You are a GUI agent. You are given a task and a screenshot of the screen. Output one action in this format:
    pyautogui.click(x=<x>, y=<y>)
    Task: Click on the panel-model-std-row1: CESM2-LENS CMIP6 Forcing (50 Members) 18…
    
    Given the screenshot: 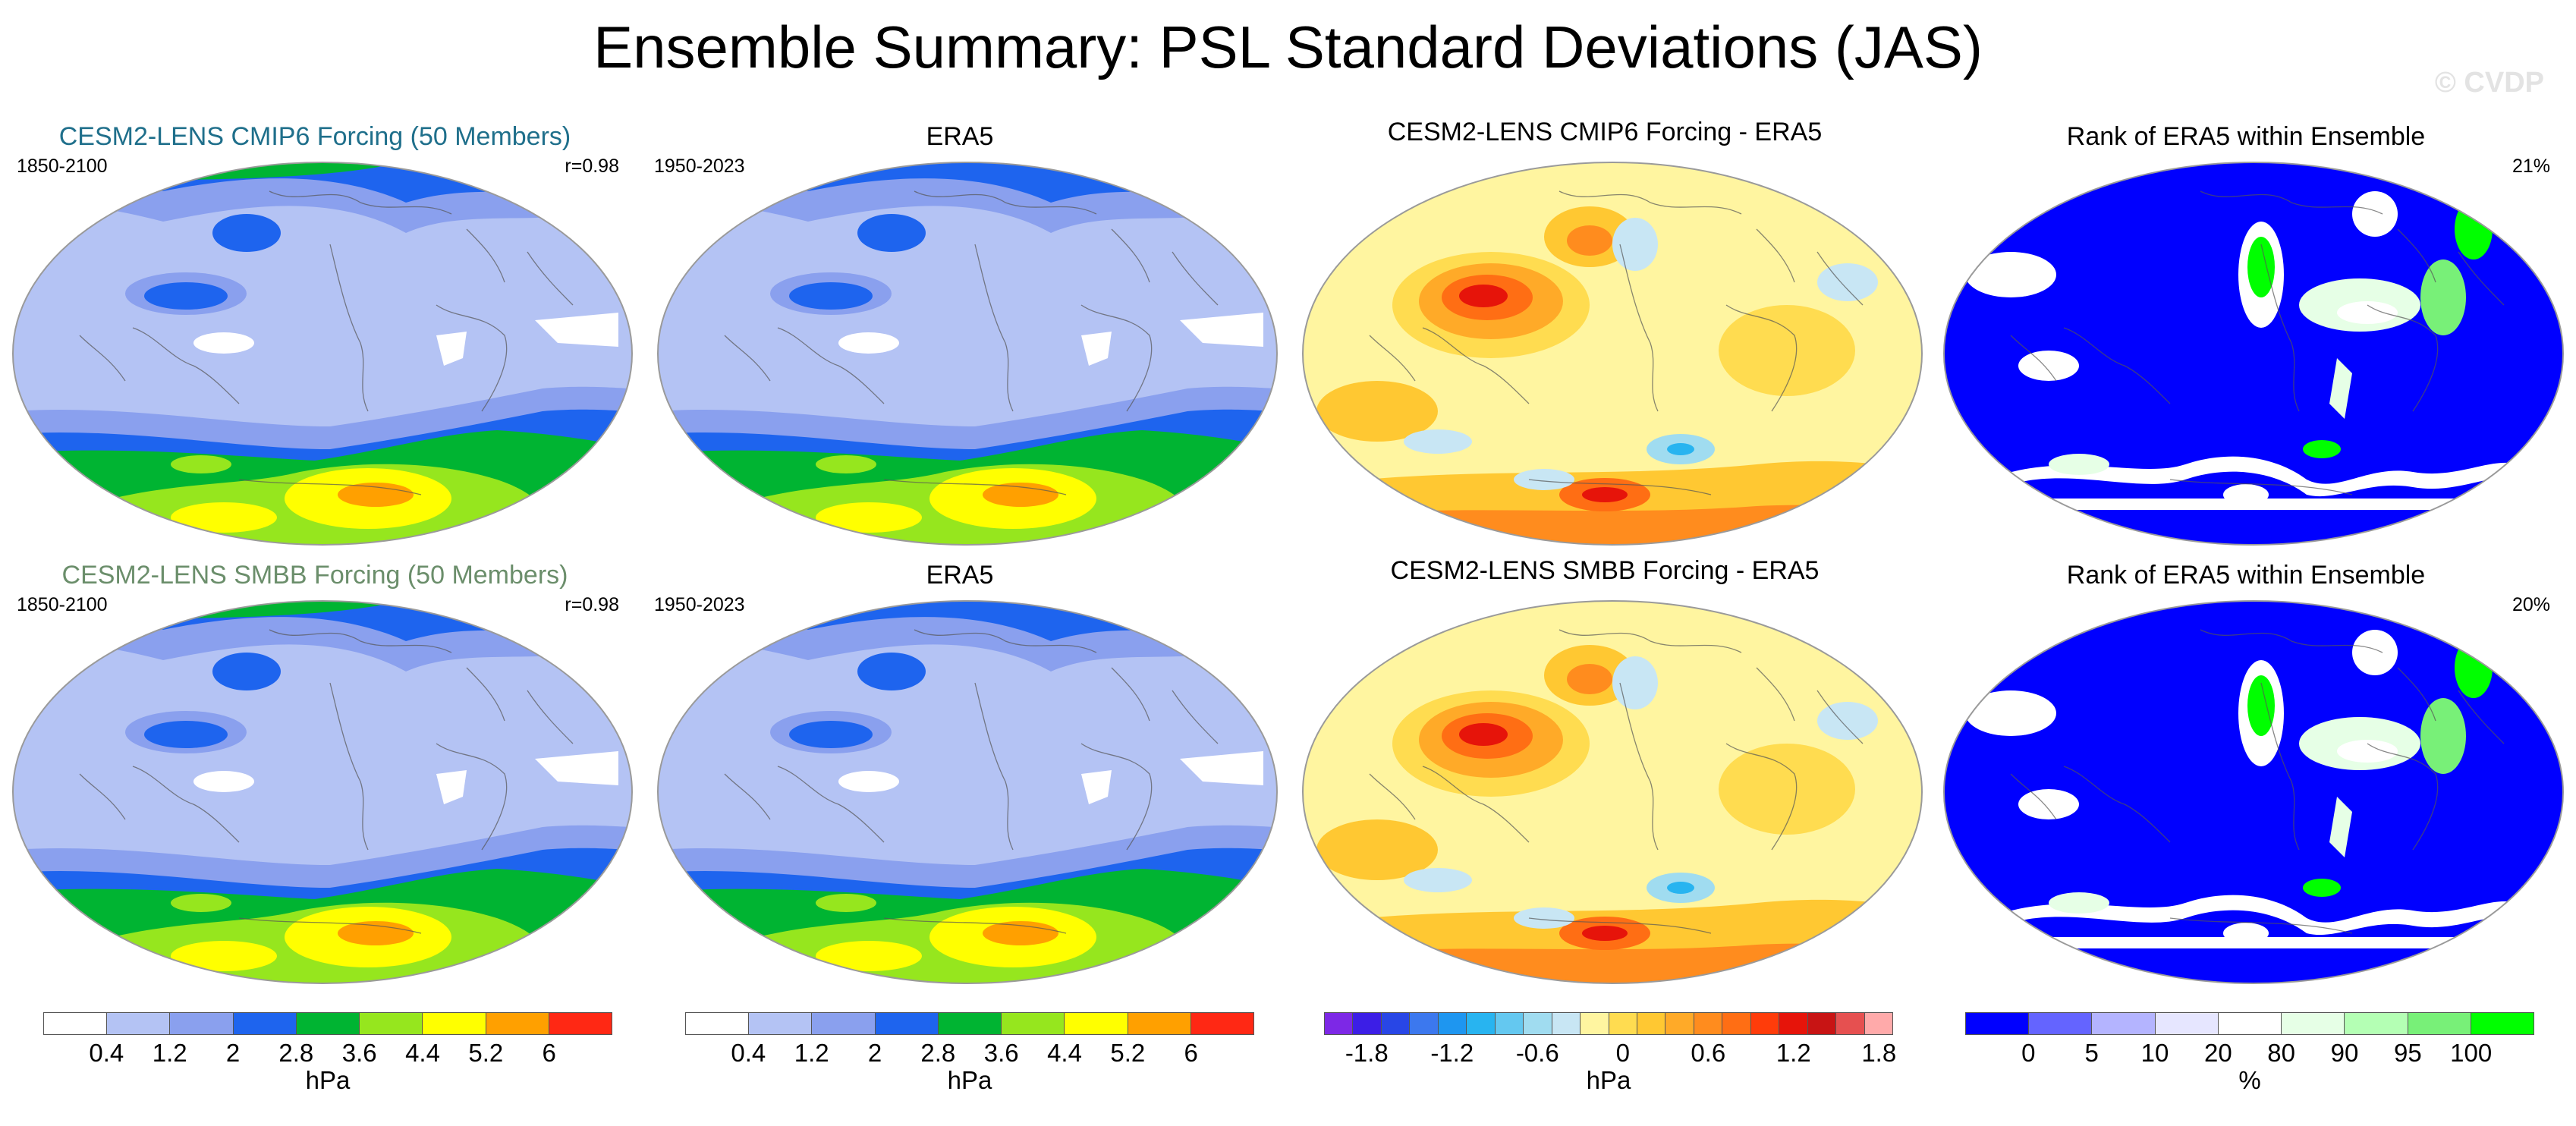 What is the action you would take?
    pyautogui.click(x=316, y=337)
    